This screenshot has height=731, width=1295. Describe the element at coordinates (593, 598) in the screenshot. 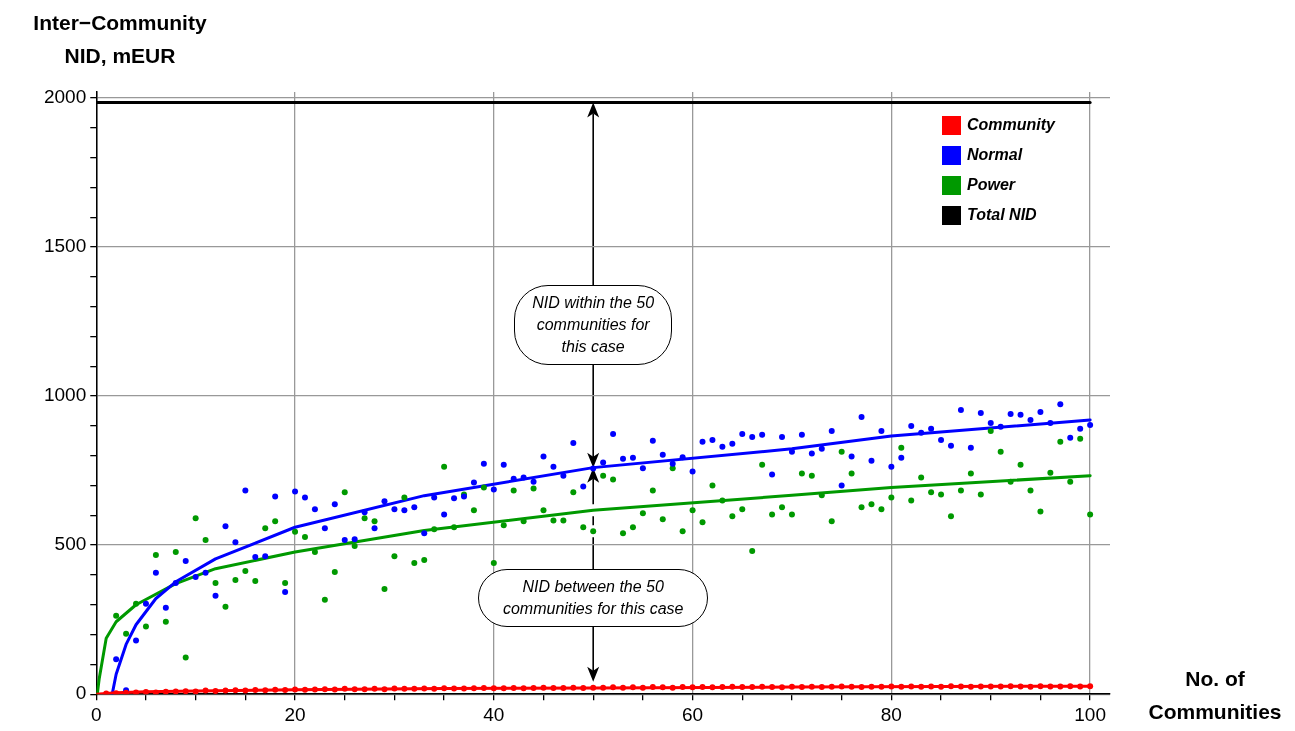

I see `annotation: NID between the 50 communities for this case` at that location.